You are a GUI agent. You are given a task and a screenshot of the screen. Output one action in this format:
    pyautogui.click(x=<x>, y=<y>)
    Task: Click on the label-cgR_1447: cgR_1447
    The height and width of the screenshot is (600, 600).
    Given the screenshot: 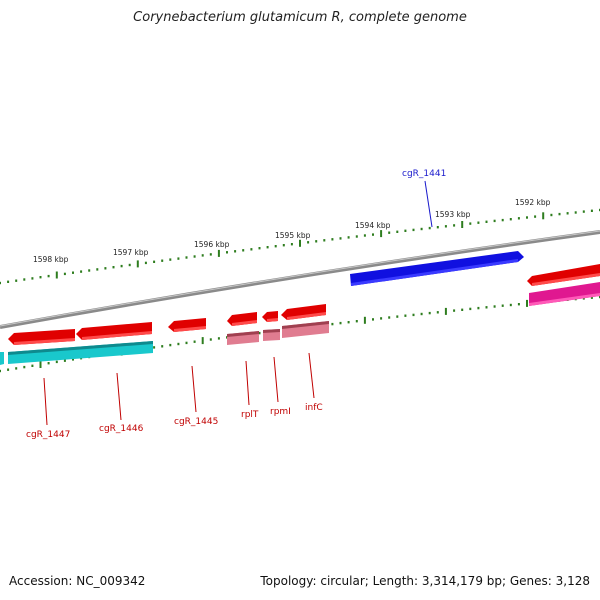 What is the action you would take?
    pyautogui.click(x=48, y=435)
    